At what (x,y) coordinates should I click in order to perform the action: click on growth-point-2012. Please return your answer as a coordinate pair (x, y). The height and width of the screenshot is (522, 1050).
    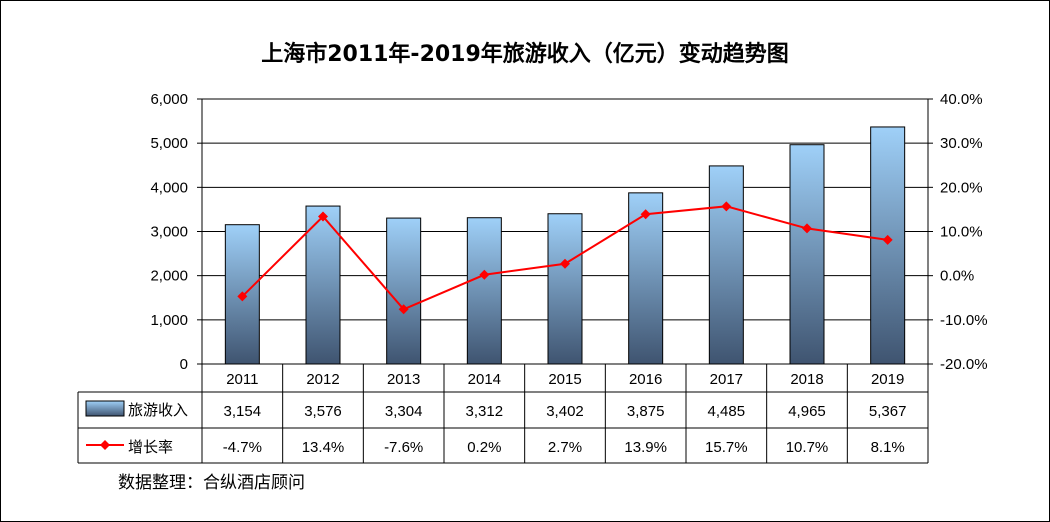
    Looking at the image, I should click on (323, 216).